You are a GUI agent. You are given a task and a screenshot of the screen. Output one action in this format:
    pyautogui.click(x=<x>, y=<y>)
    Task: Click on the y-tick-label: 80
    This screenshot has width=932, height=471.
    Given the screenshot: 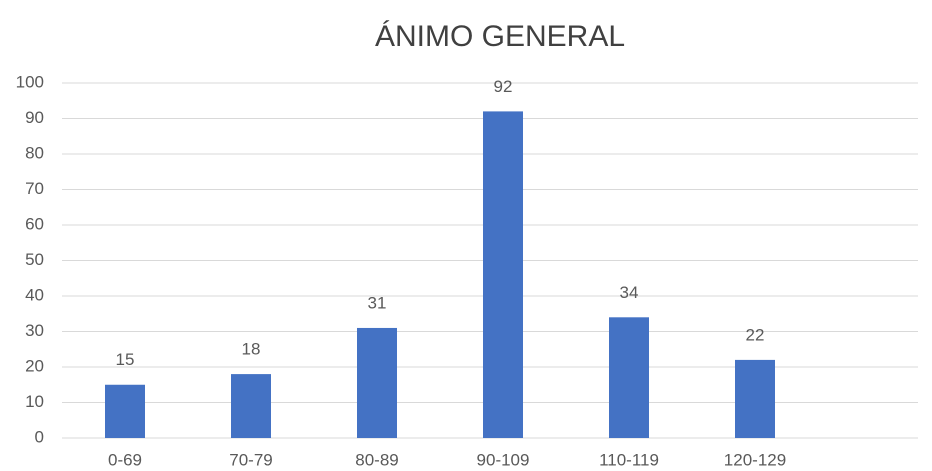 What is the action you would take?
    pyautogui.click(x=34, y=152)
    